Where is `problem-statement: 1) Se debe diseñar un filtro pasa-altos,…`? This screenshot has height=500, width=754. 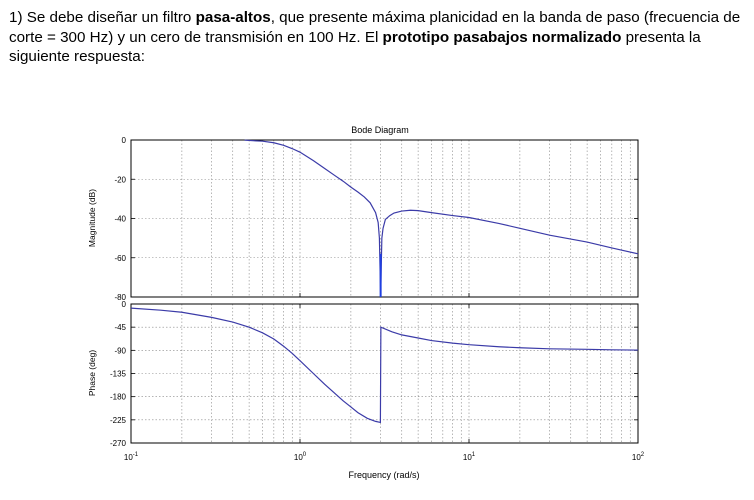 problem-statement: 1) Se debe diseñar un filtro pasa-altos,… is located at coordinates (377, 37).